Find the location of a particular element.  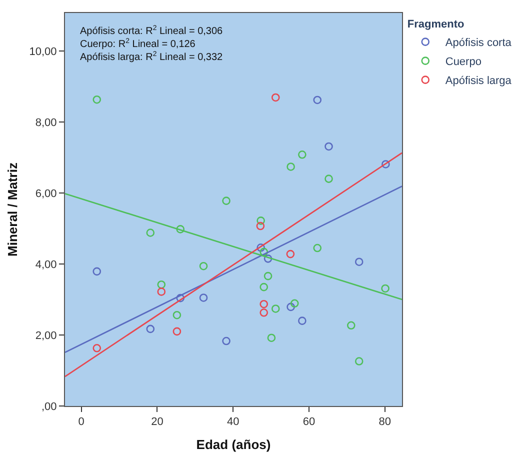

y-axis-title: Mineral / Matriz is located at coordinates (12, 209).